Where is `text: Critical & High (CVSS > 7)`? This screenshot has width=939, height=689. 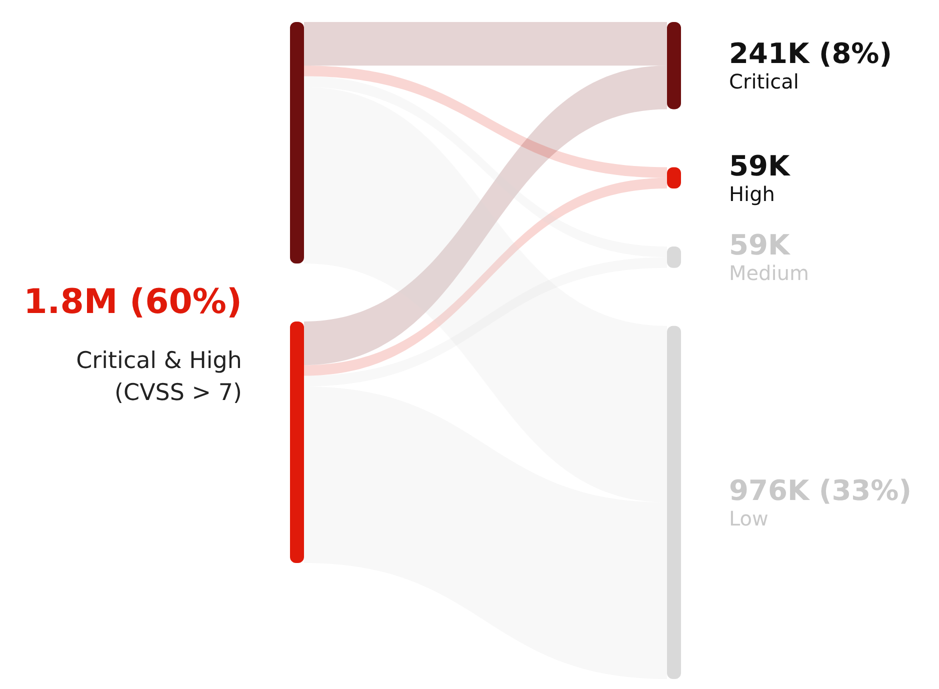 text: Critical & High (CVSS > 7) is located at coordinates (159, 377).